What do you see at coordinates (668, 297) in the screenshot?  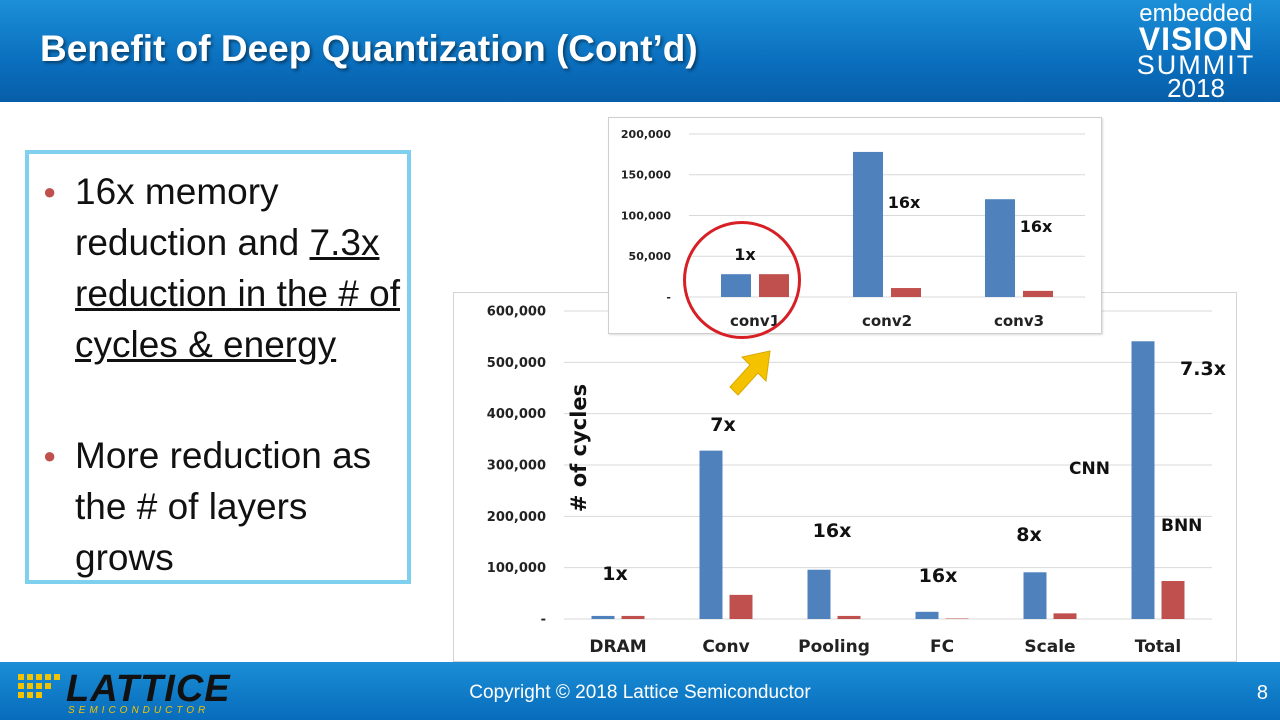 I see `inset-y-tick-label: -` at bounding box center [668, 297].